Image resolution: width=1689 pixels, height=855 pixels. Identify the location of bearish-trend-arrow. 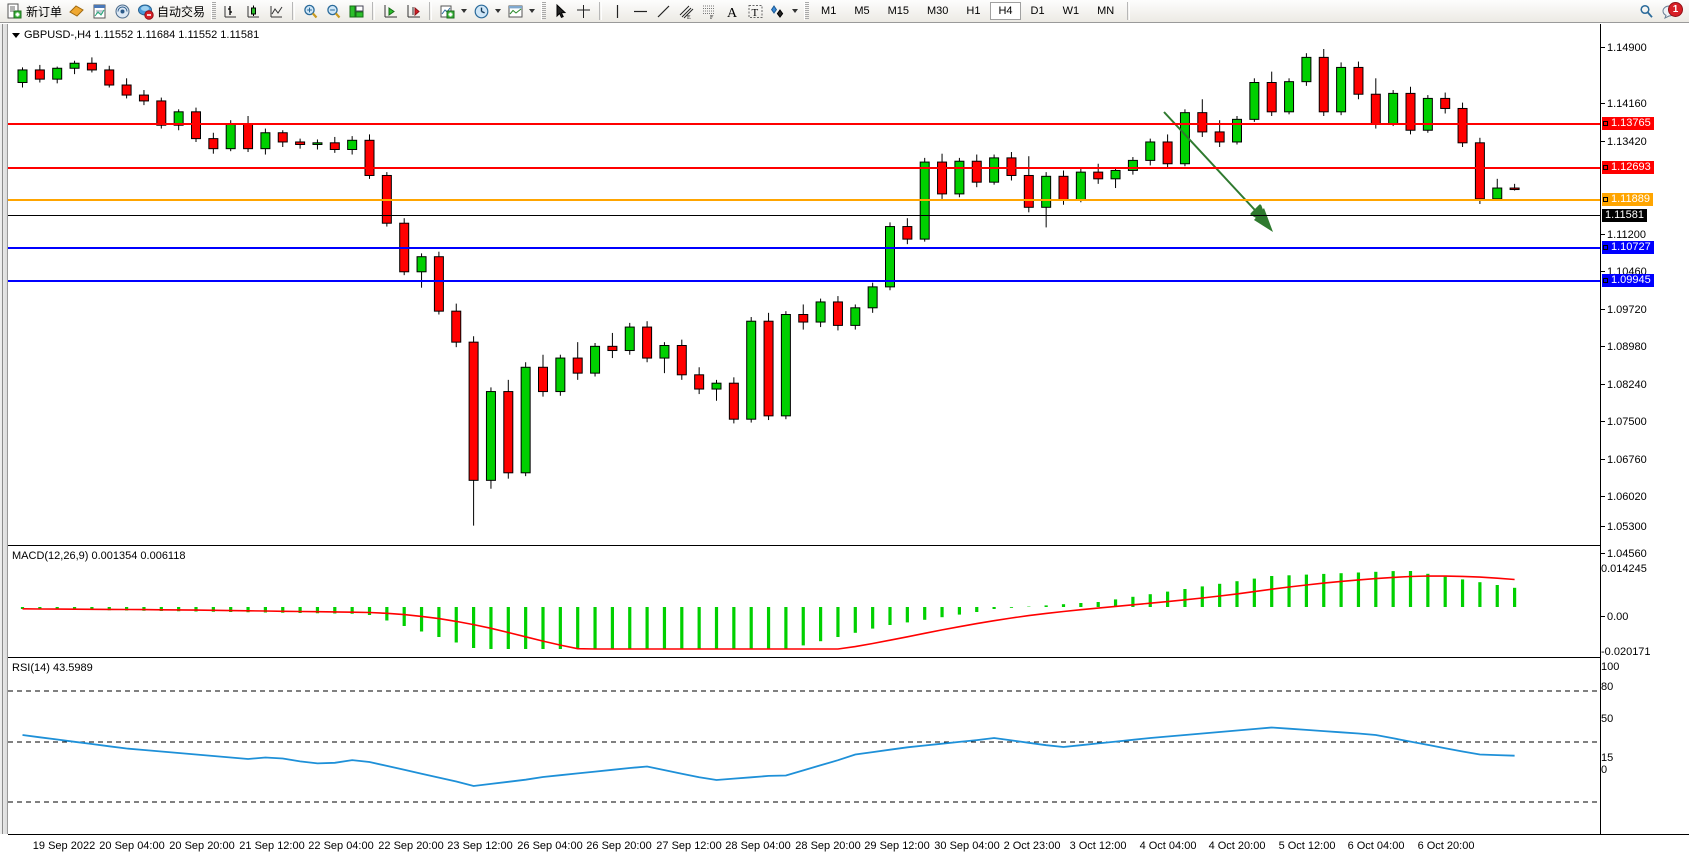
(1218, 171).